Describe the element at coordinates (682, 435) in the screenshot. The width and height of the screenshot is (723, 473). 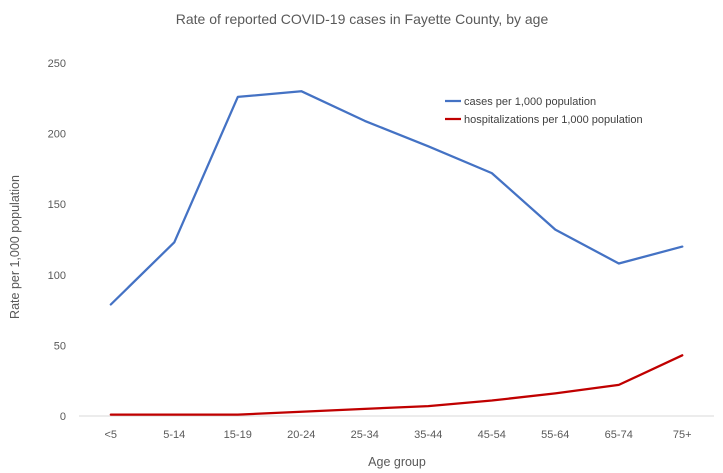
I see `x-tick-label: 75+` at that location.